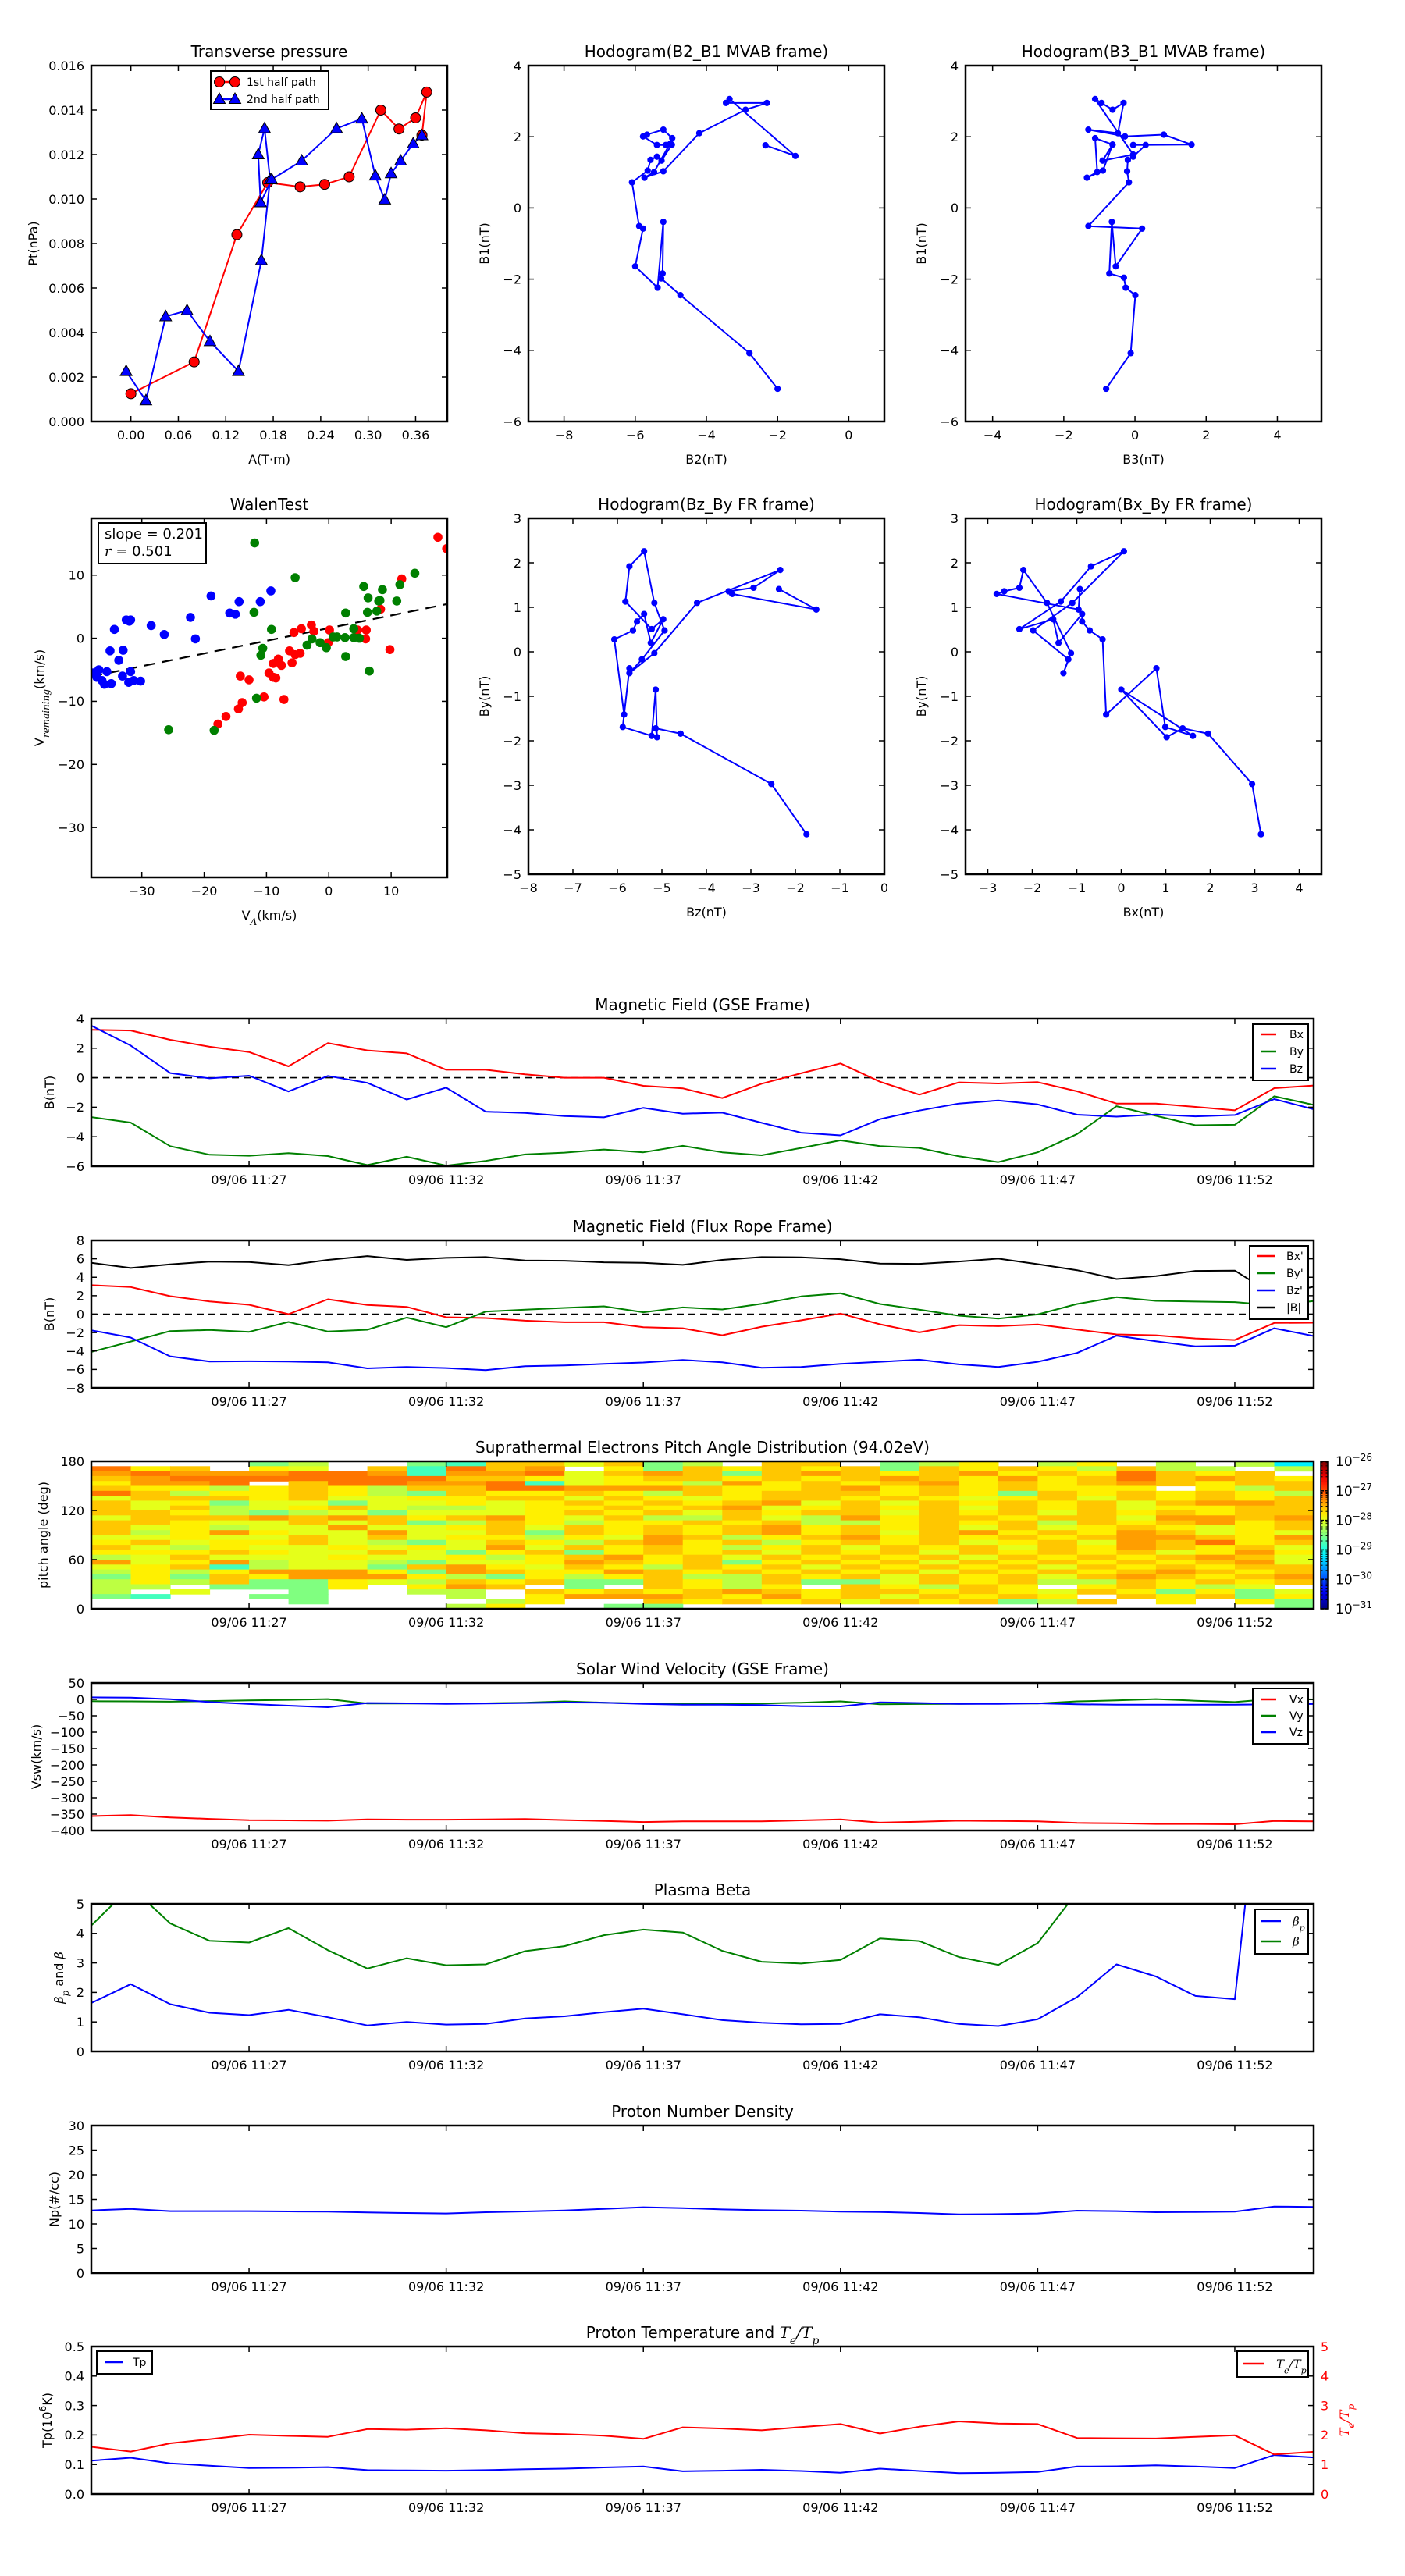 This screenshot has width=1405, height=2576. Describe the element at coordinates (950, 785) in the screenshot. I see `y-tick-label: −3` at that location.